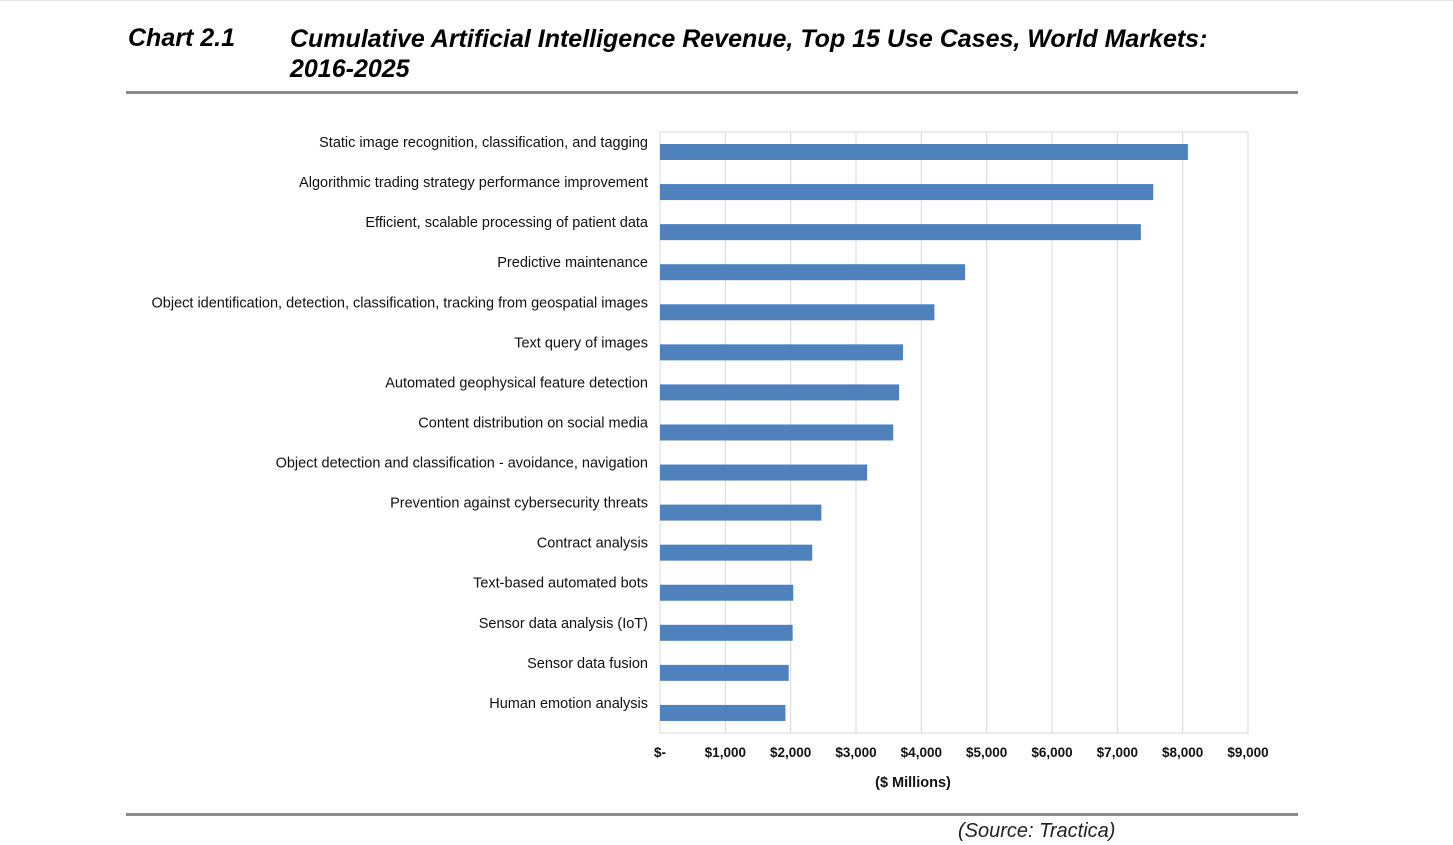  Describe the element at coordinates (581, 343) in the screenshot. I see `category-label: Text query of images` at that location.